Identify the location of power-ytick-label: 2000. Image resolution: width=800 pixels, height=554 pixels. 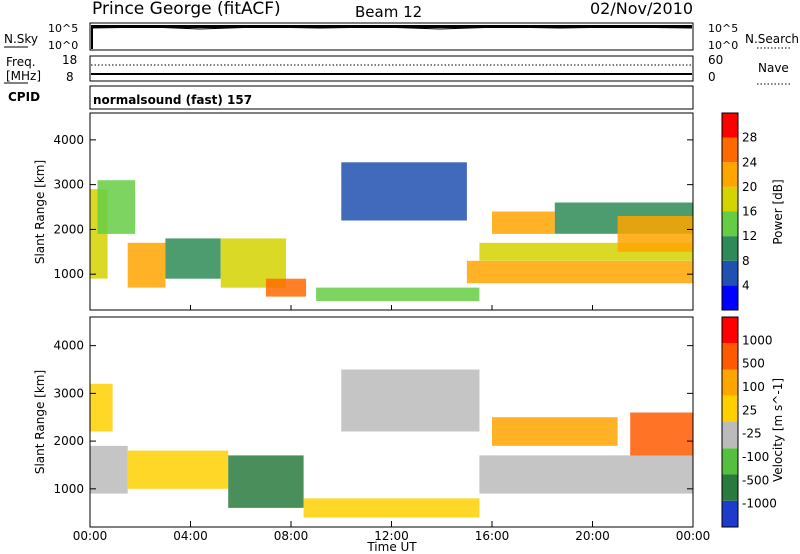
(68, 229).